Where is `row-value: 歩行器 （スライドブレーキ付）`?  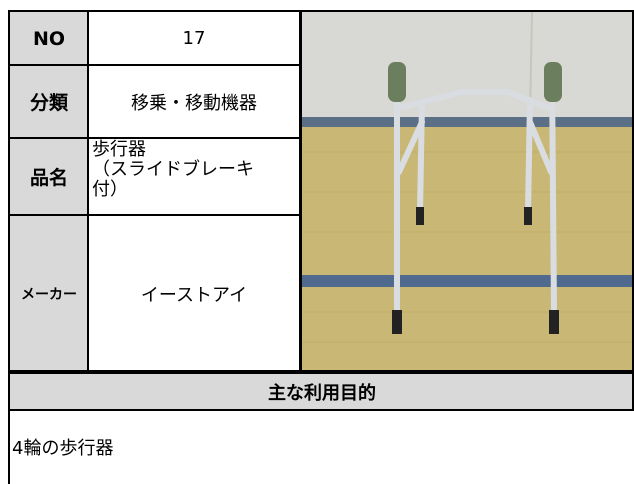 row-value: 歩行器 （スライドブレーキ付） is located at coordinates (173, 169).